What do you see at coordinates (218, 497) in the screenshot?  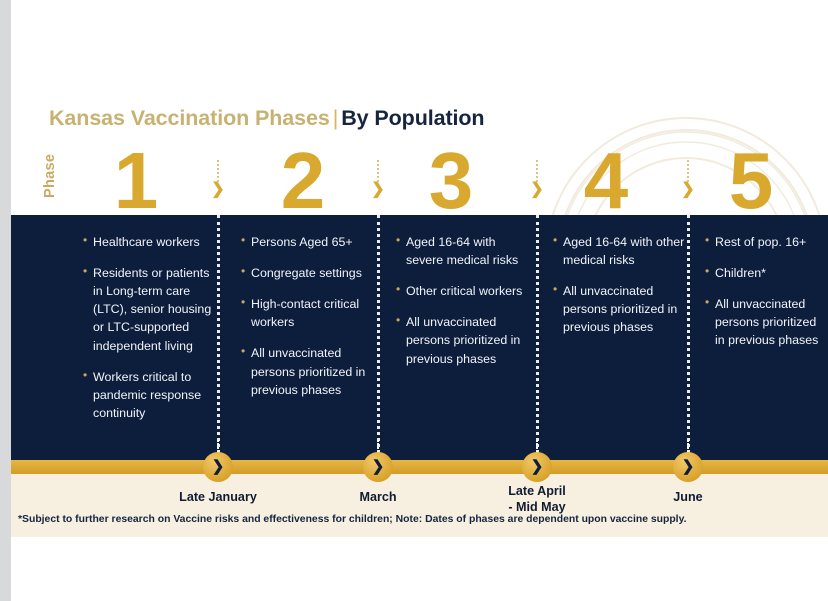 I see `timeline-date-1: Late January` at bounding box center [218, 497].